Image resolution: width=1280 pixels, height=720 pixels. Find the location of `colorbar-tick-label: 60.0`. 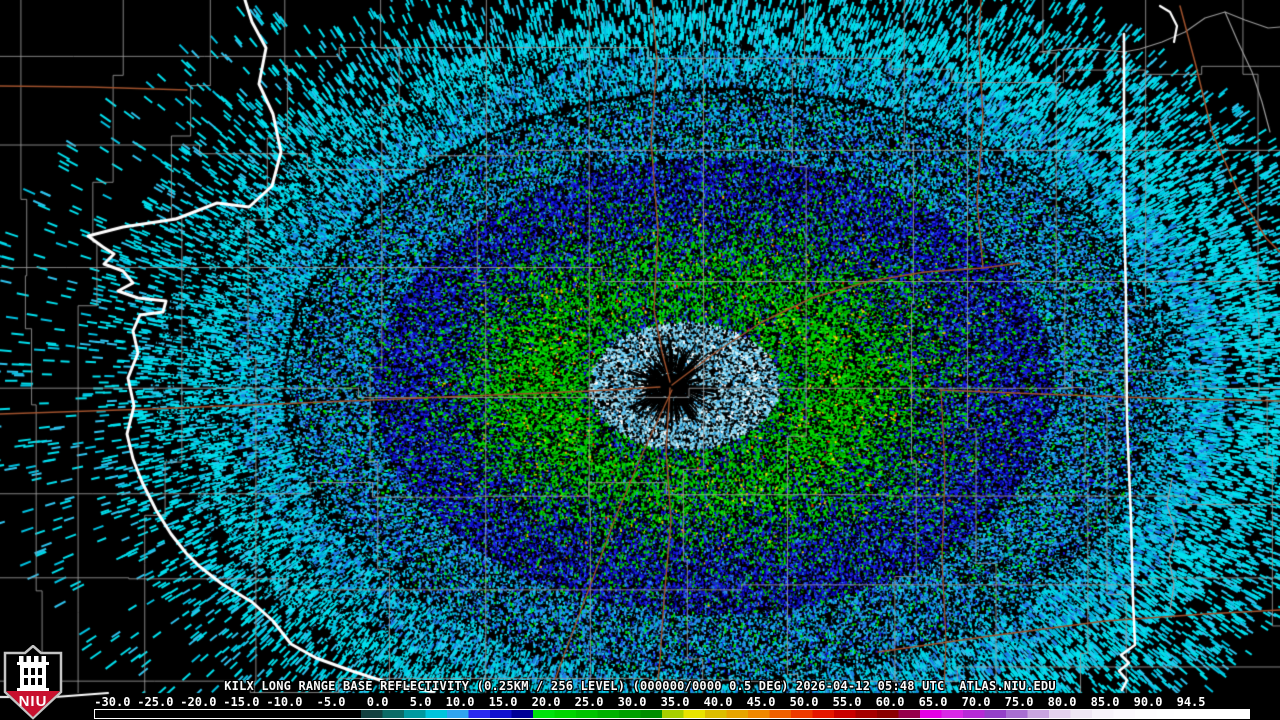

colorbar-tick-label: 60.0 is located at coordinates (890, 702).